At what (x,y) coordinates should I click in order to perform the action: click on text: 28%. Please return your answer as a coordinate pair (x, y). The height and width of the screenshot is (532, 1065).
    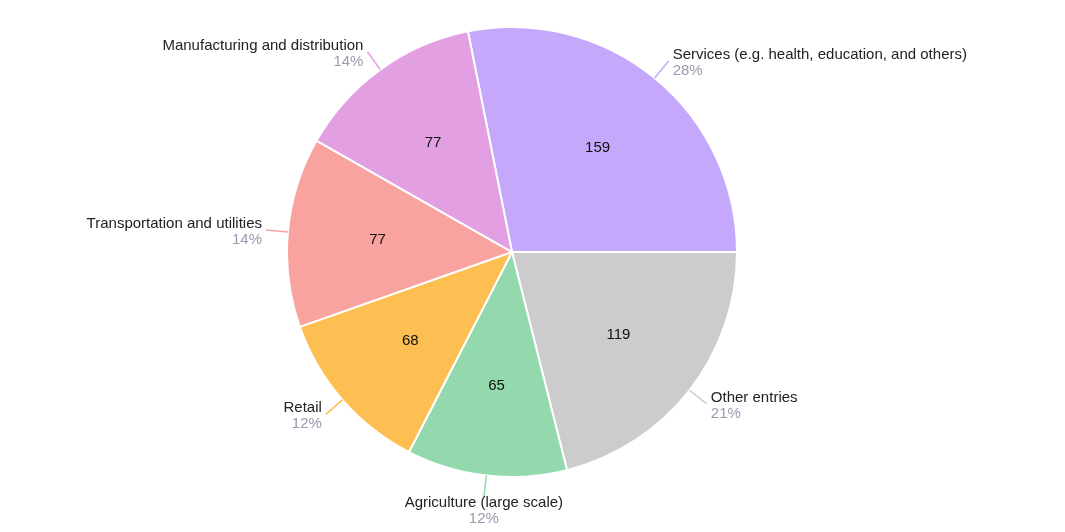
    Looking at the image, I should click on (687, 70).